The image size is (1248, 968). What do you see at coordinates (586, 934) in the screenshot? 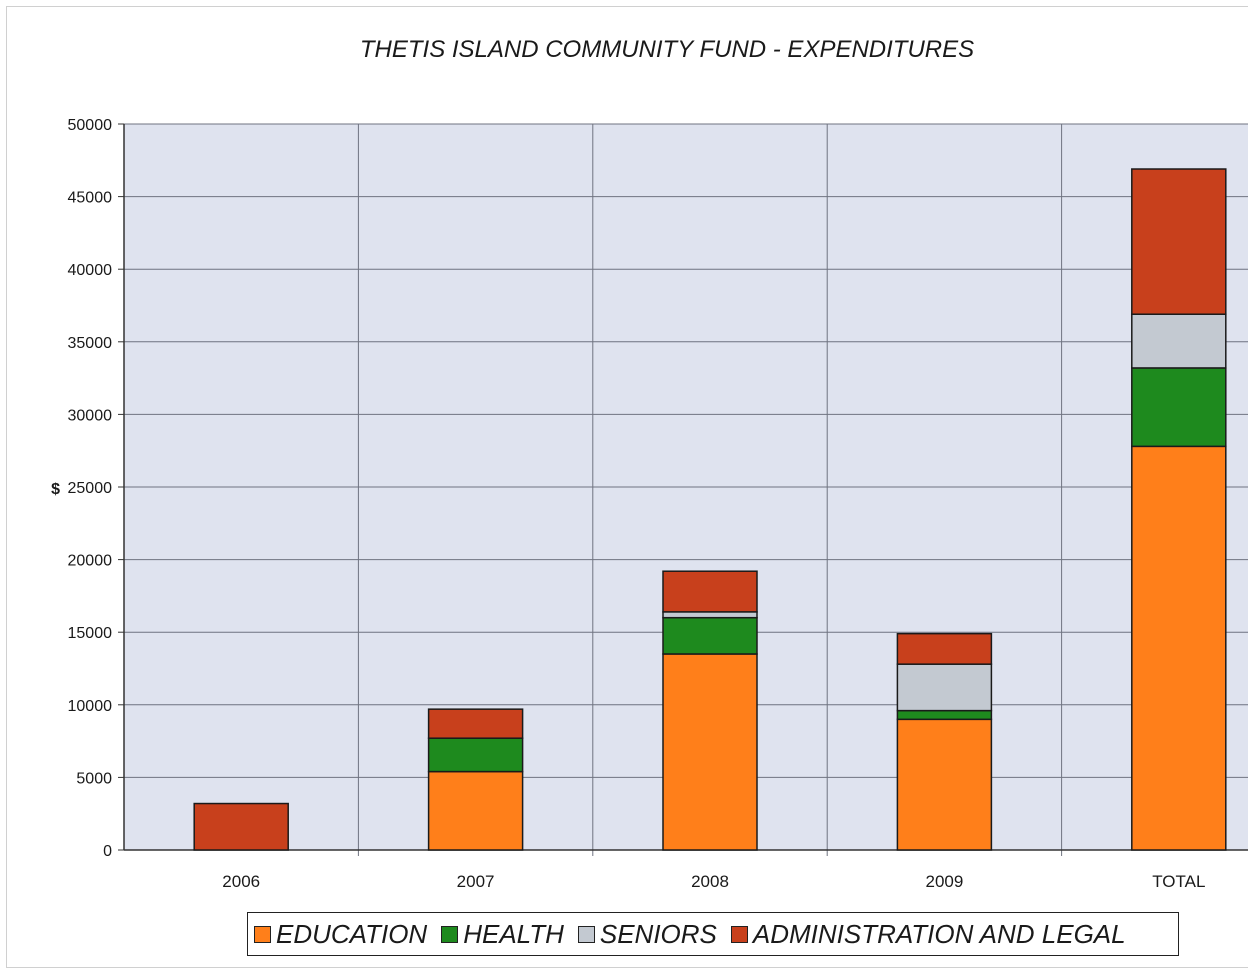
I see `legend-swatch-seniors` at bounding box center [586, 934].